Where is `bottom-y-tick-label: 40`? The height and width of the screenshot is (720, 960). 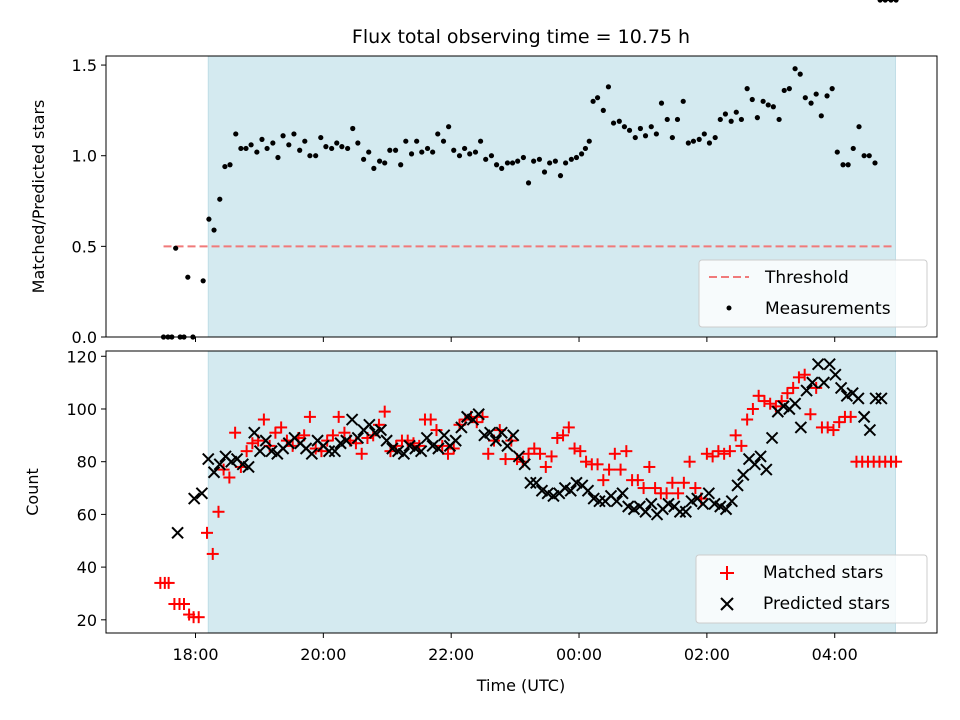
bottom-y-tick-label: 40 is located at coordinates (87, 567).